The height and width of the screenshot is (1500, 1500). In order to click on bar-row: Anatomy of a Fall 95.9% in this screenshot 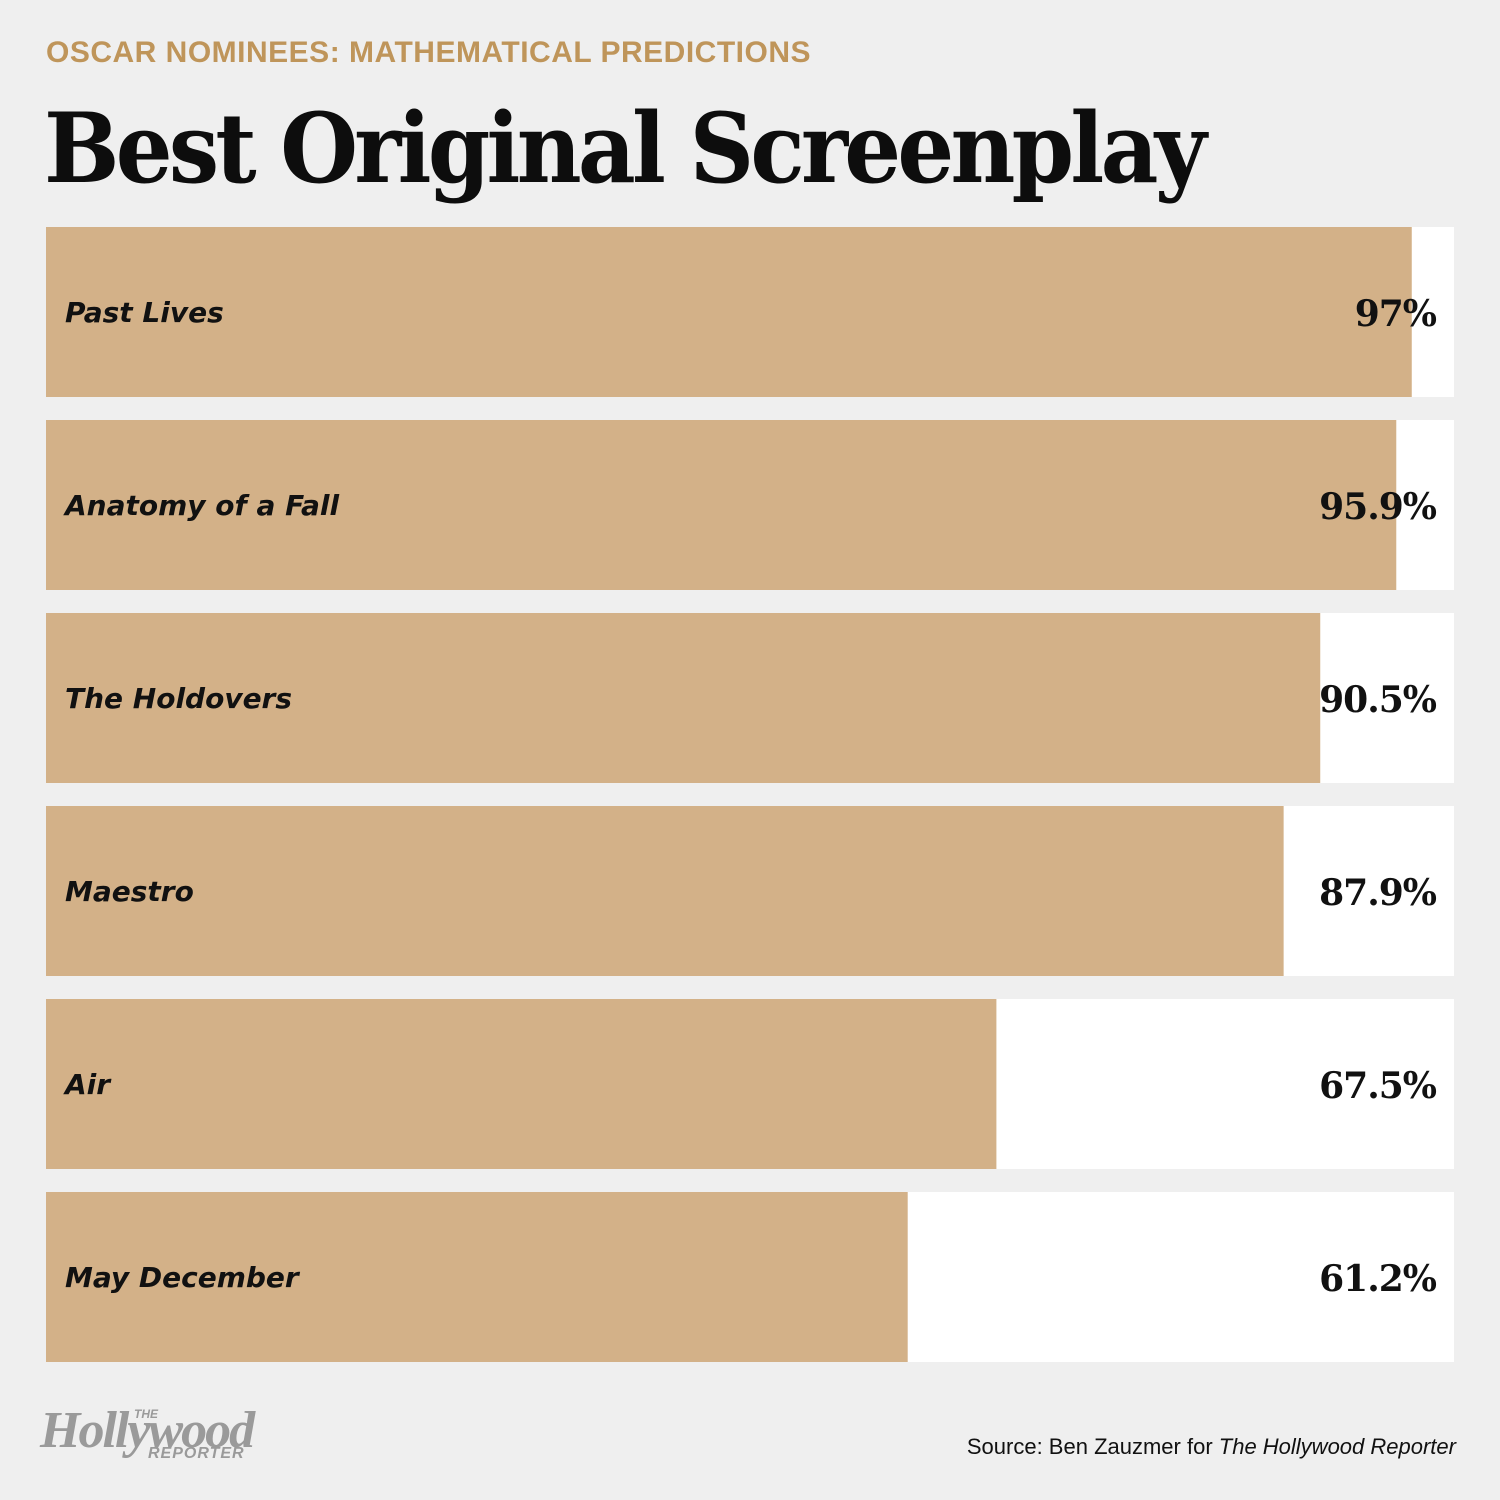, I will do `click(750, 505)`.